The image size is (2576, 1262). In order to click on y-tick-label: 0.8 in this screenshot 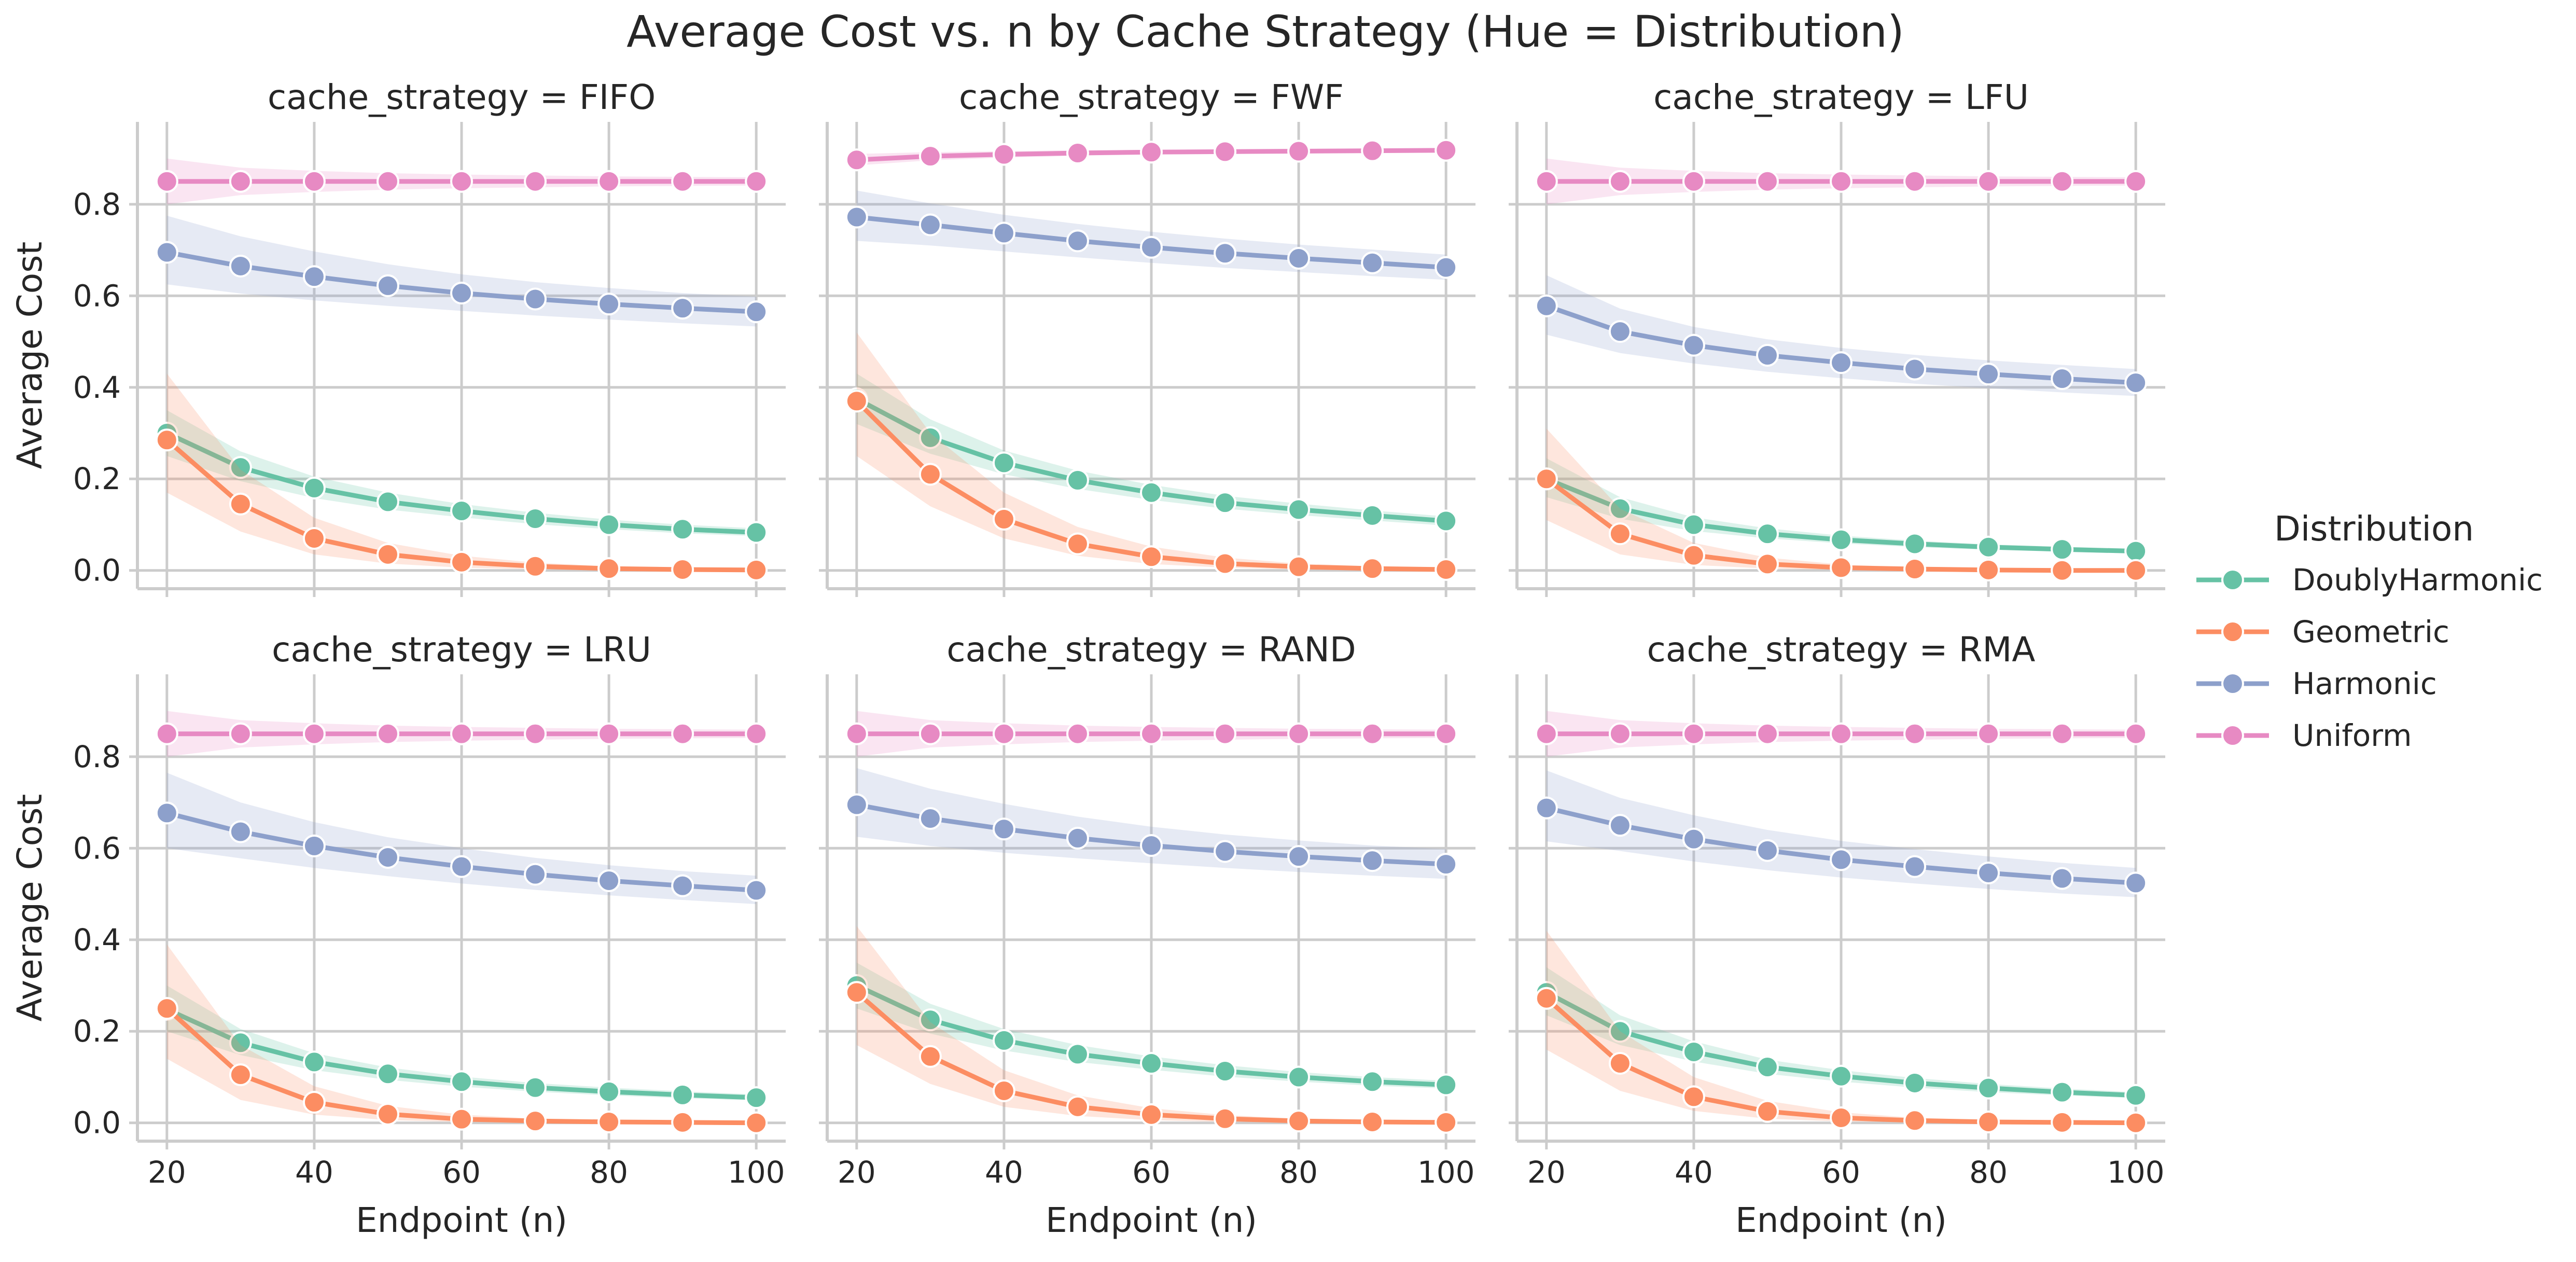, I will do `click(97, 756)`.